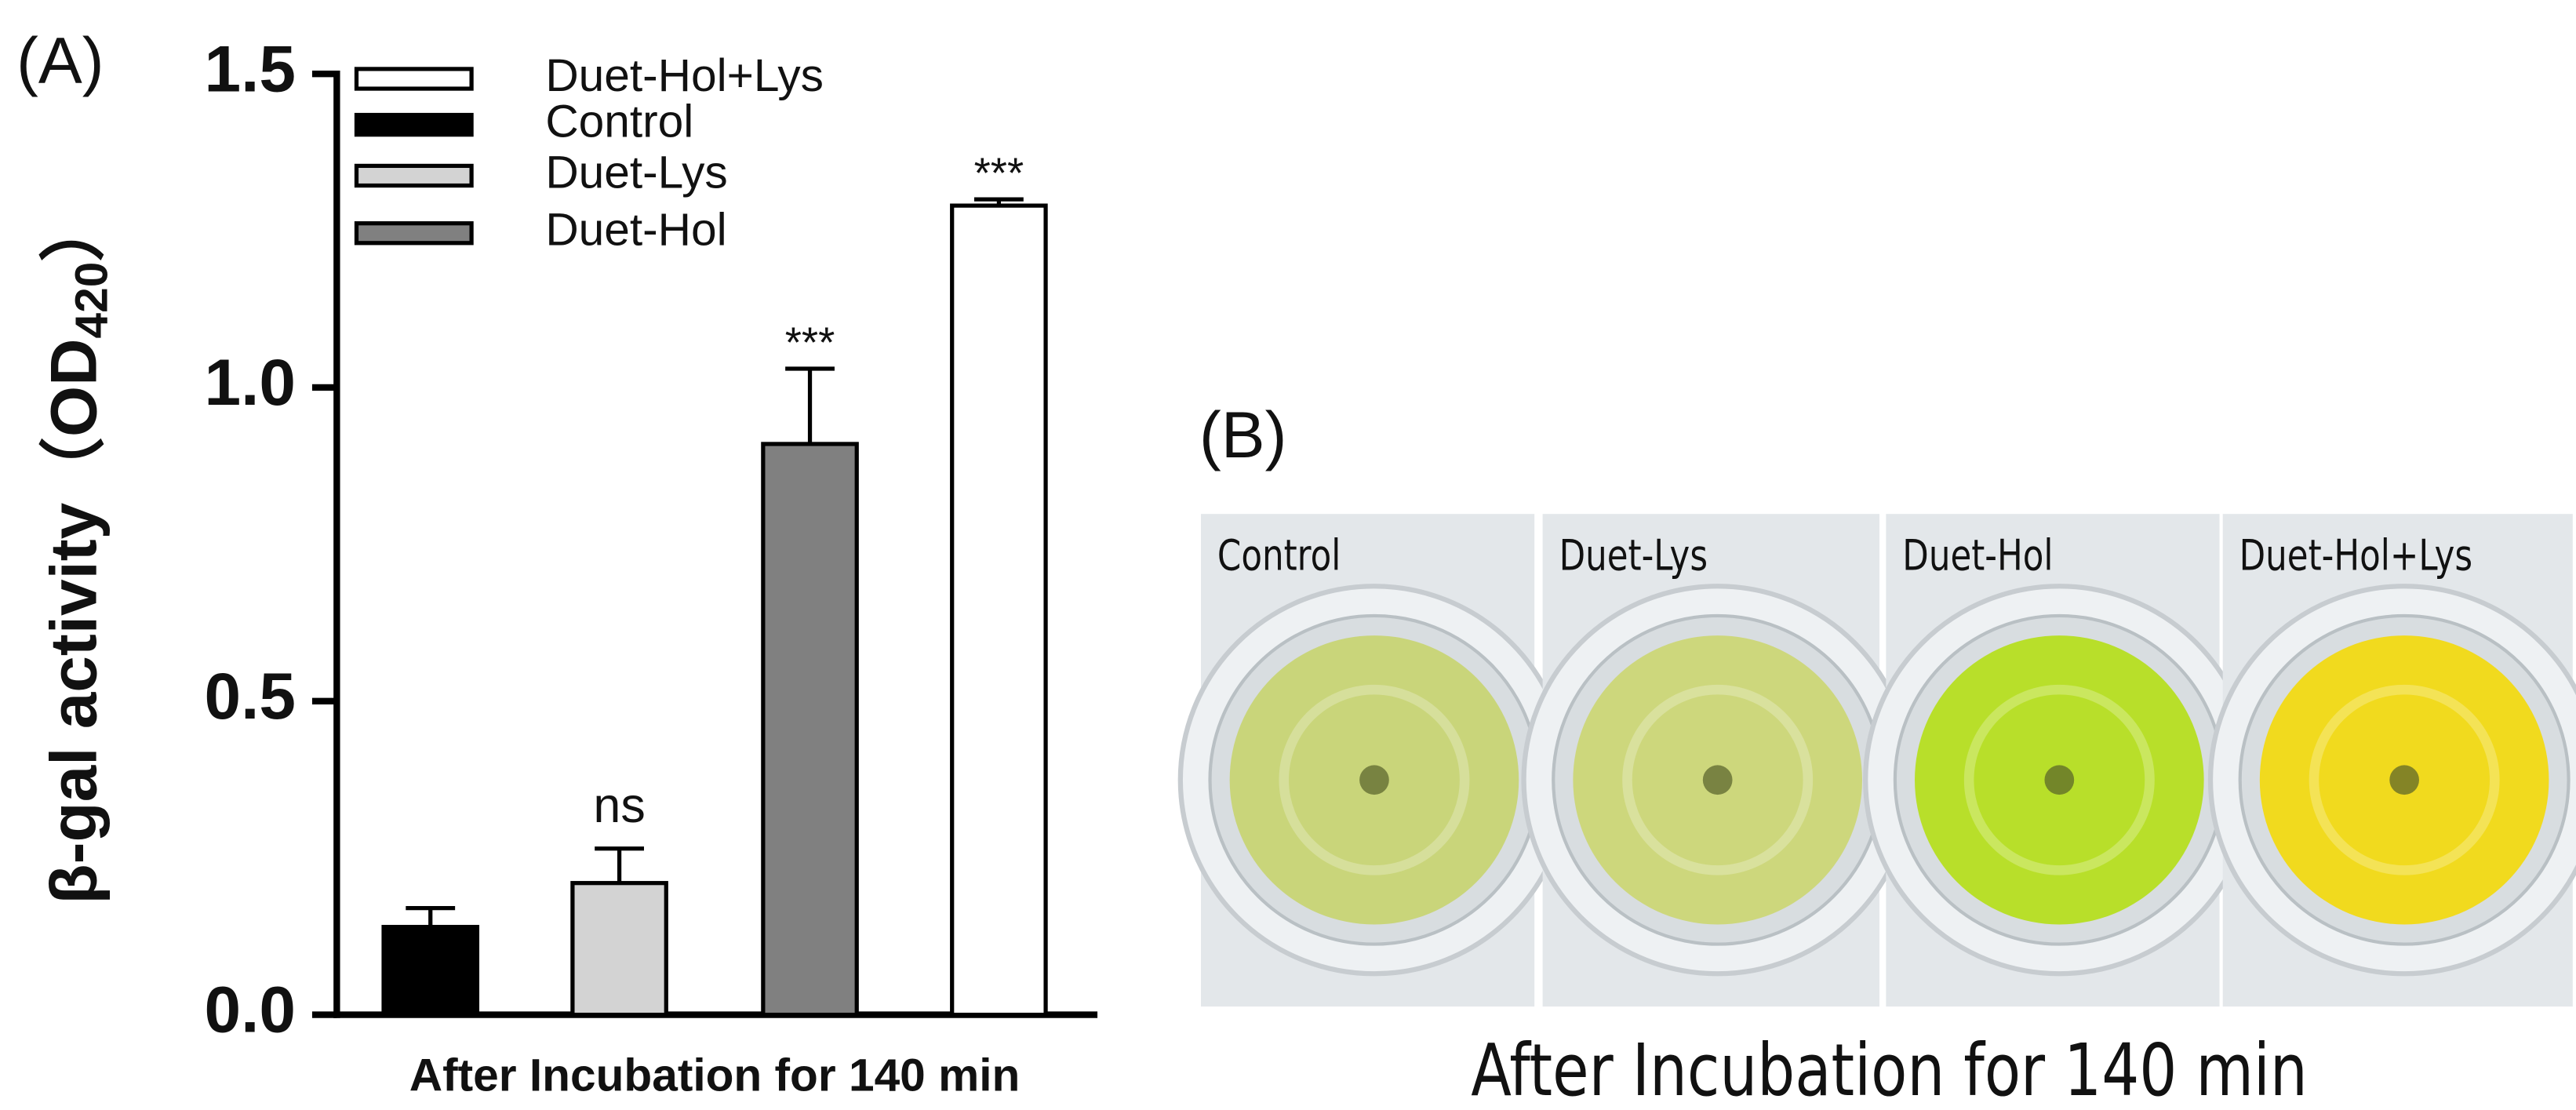 The image size is (2576, 1110). I want to click on y-label-subscript: 420, so click(92, 300).